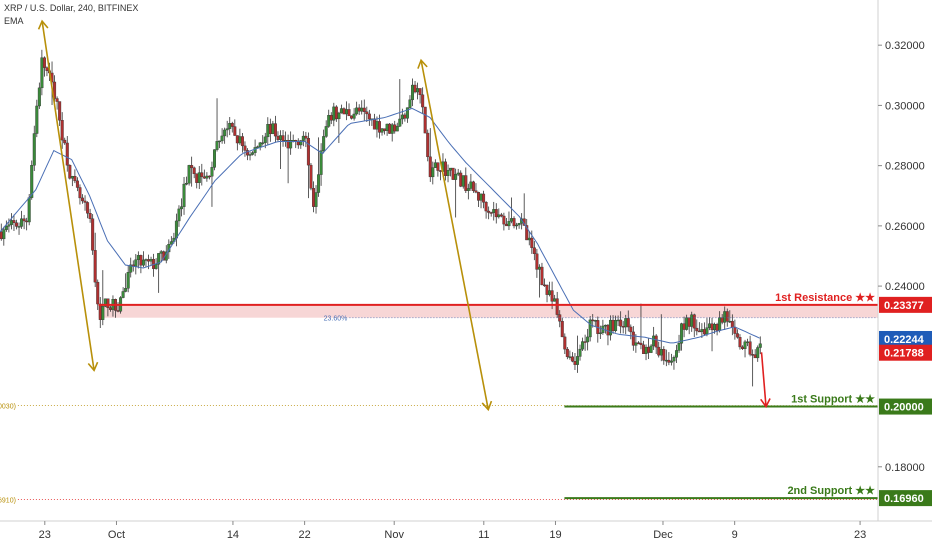  What do you see at coordinates (905, 287) in the screenshot?
I see `price-tick-label: 0.24000` at bounding box center [905, 287].